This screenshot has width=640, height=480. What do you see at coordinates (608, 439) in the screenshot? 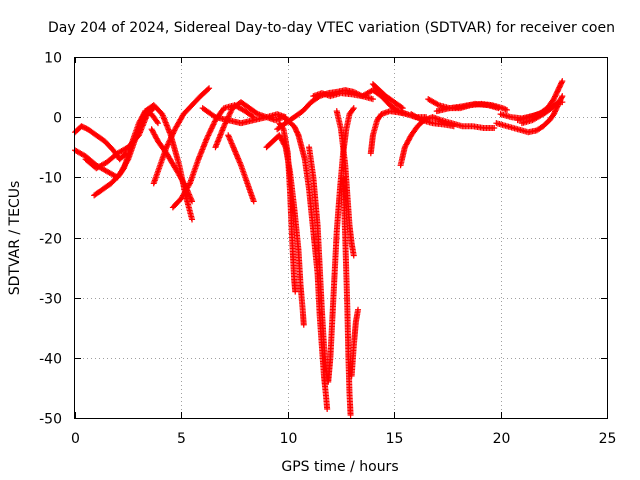
I see `x-tick-label: 25` at bounding box center [608, 439].